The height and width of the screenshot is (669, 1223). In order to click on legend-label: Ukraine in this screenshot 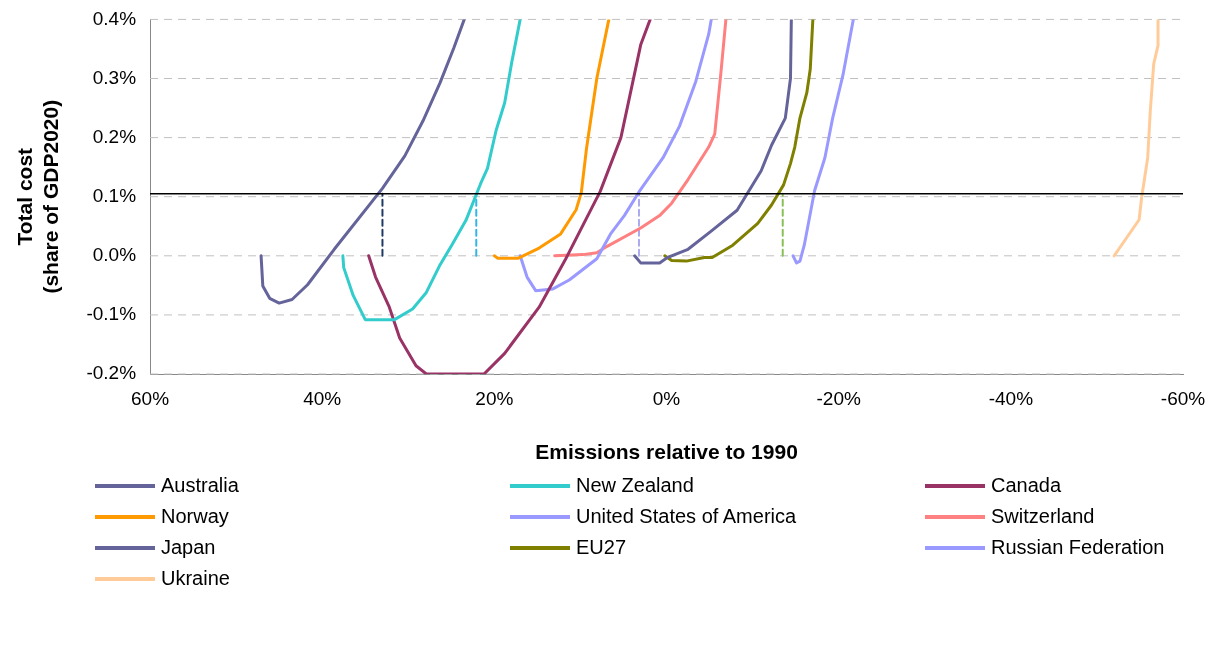, I will do `click(195, 578)`.